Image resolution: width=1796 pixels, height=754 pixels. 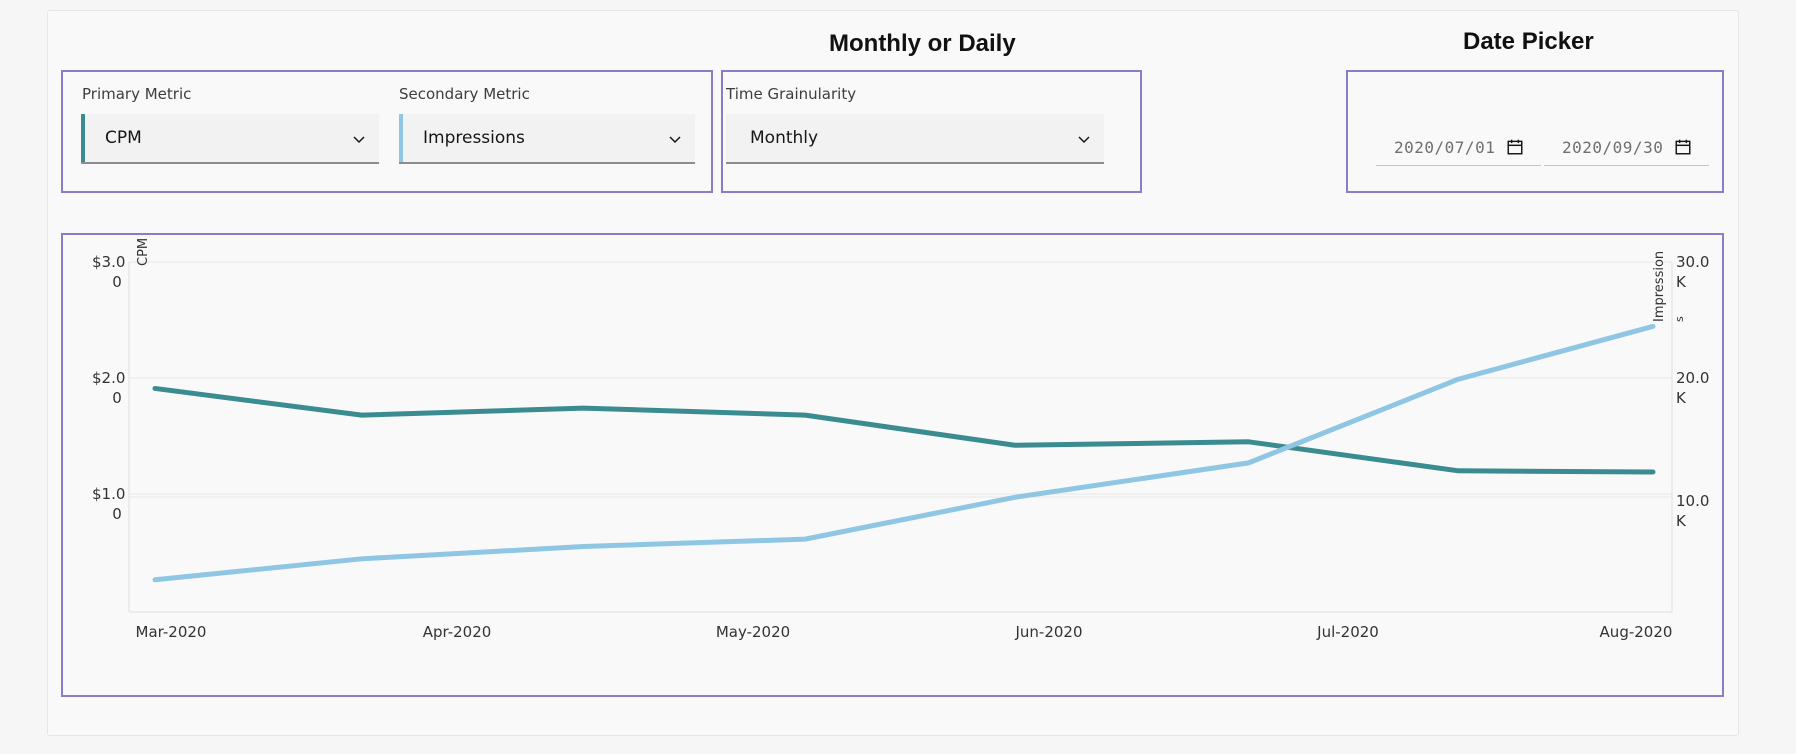 I want to click on secondary-metric-accent, so click(x=401, y=138).